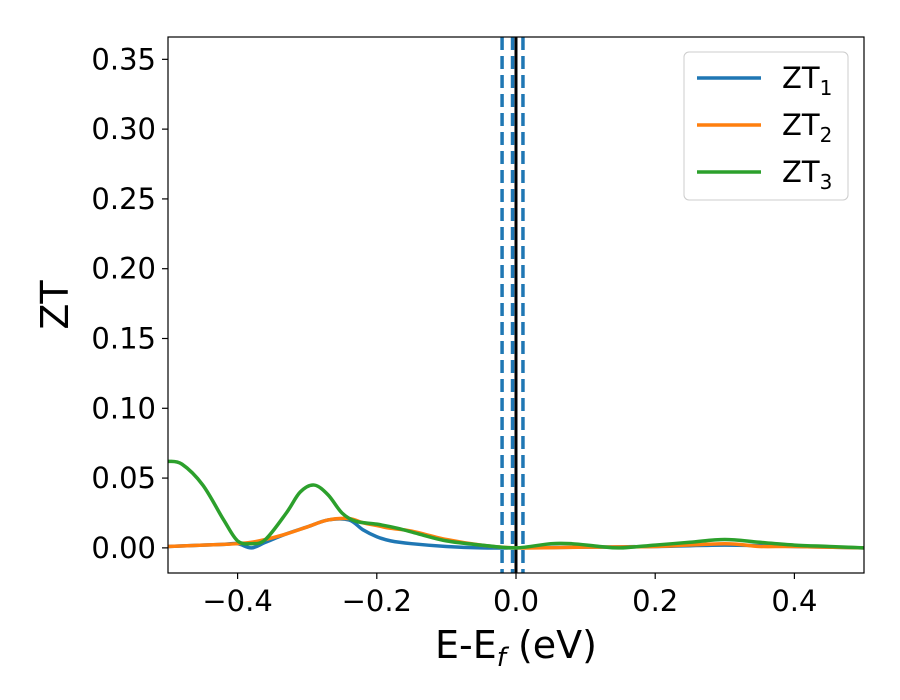 The image size is (900, 700). What do you see at coordinates (123, 269) in the screenshot?
I see `y-tick-label: 0.20` at bounding box center [123, 269].